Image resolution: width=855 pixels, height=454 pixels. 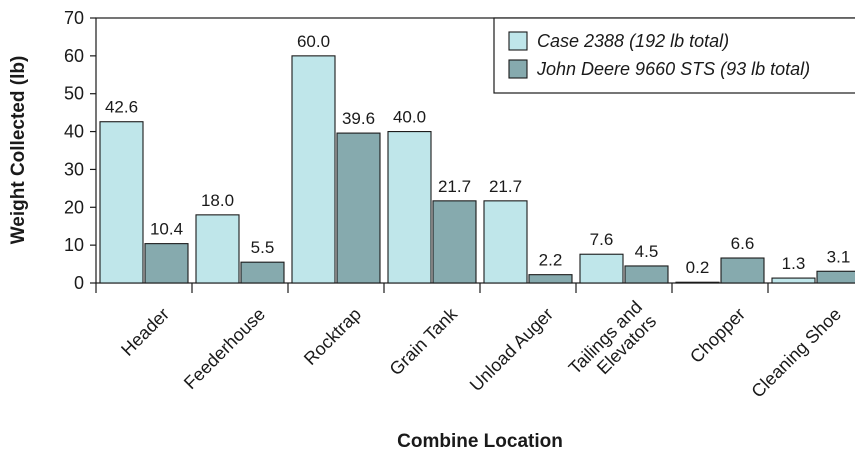 I want to click on x-tick-label-line: Chopper, so click(x=717, y=335).